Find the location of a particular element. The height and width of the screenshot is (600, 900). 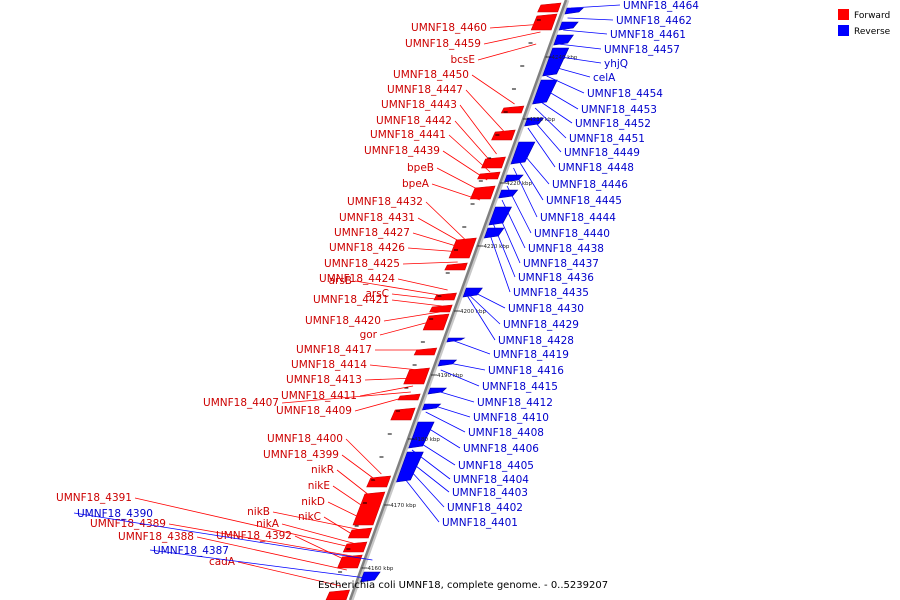

forward-gene-label: bpeA is located at coordinates (416, 184).